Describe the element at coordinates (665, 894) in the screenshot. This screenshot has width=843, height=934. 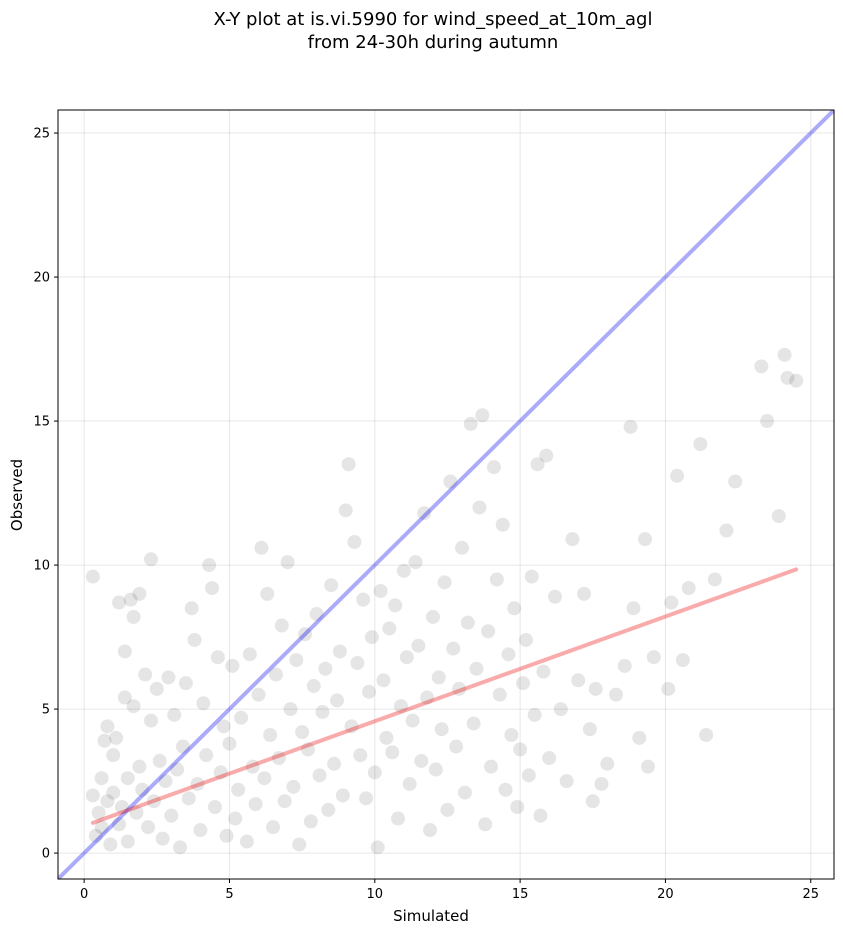
I see `x-tick-label: 20` at that location.